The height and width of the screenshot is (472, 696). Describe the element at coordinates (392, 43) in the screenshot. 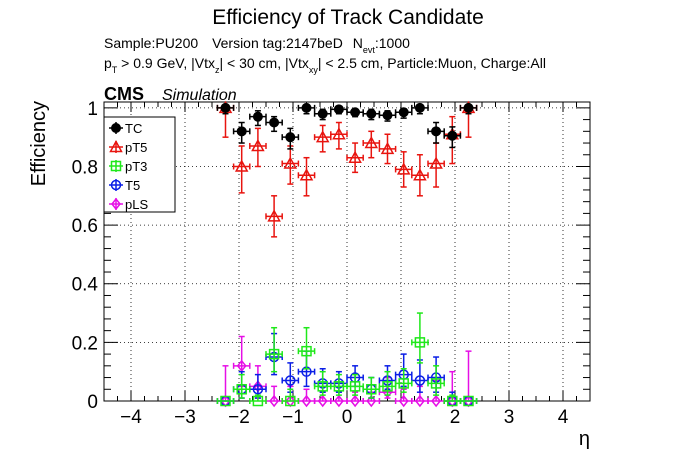

I see `nevt-value: :1000` at that location.